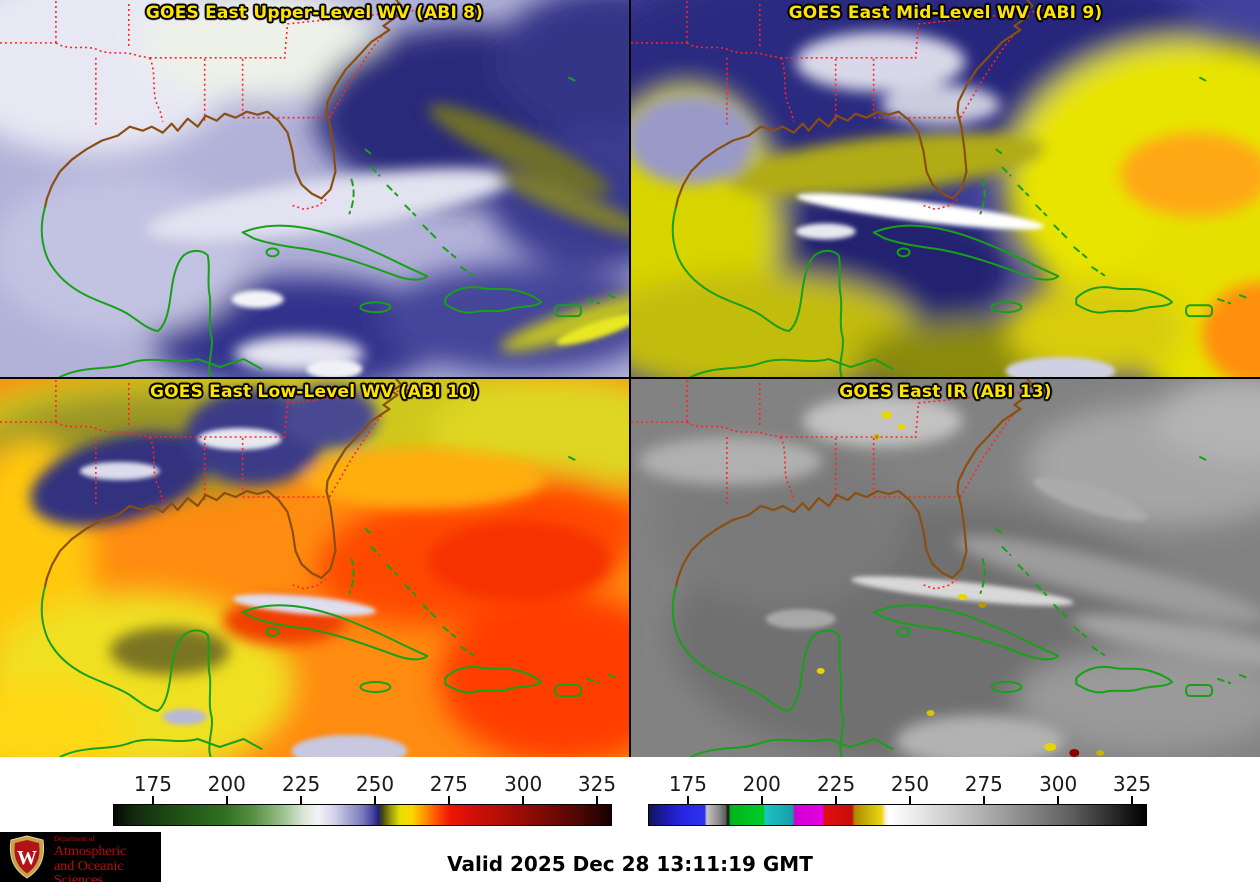 This screenshot has width=1260, height=882. What do you see at coordinates (74, 839) in the screenshot?
I see `logo-department-line: Department of` at bounding box center [74, 839].